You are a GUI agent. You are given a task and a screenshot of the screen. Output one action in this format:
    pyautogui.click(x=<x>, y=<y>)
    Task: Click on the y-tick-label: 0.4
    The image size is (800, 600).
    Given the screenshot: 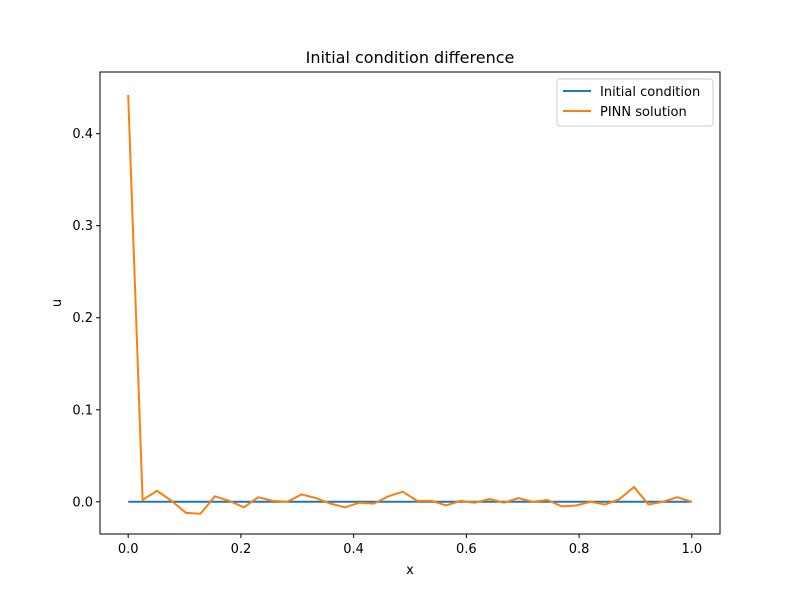 What is the action you would take?
    pyautogui.click(x=82, y=134)
    